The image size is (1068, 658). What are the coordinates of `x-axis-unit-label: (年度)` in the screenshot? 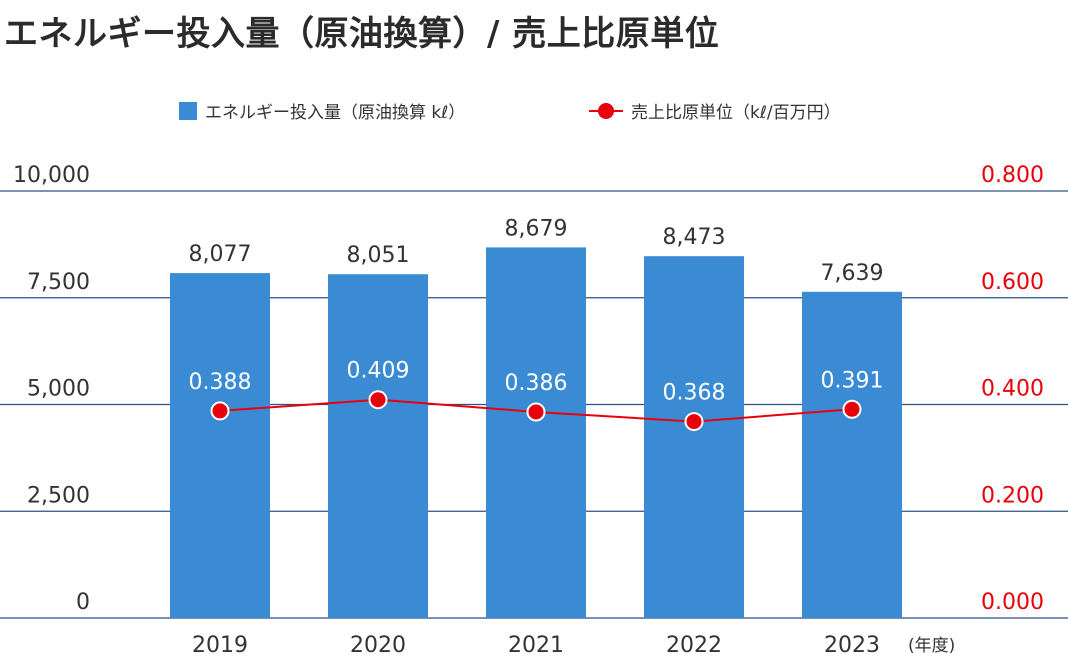 It's located at (931, 646).